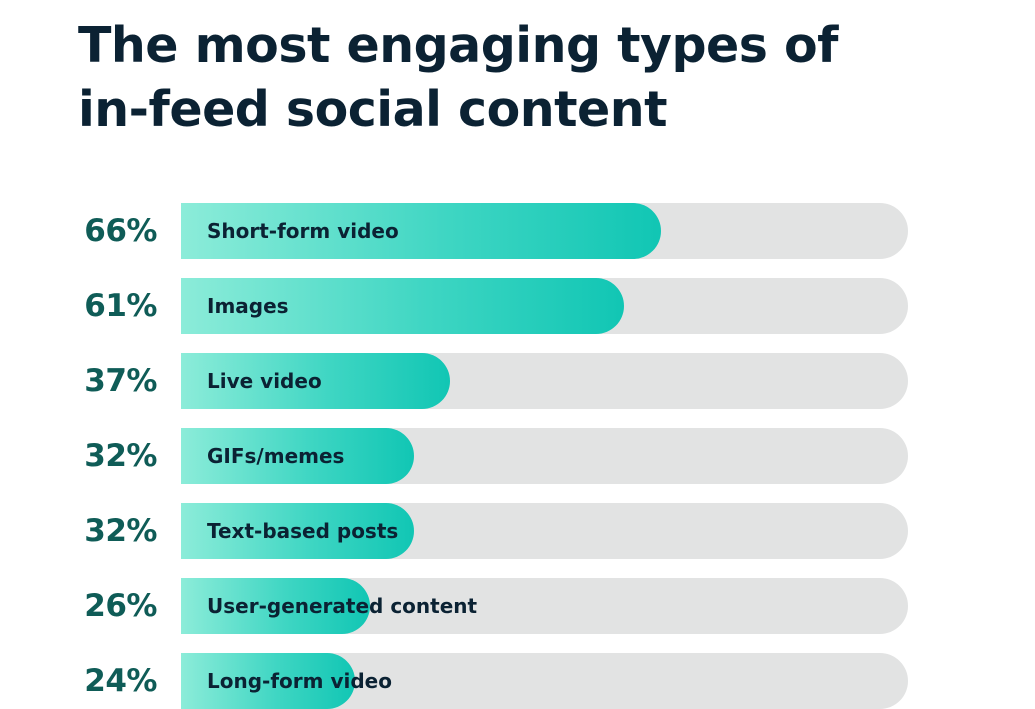 This screenshot has width=1035, height=709. I want to click on bar-row: 24% Long-form video, so click(517, 681).